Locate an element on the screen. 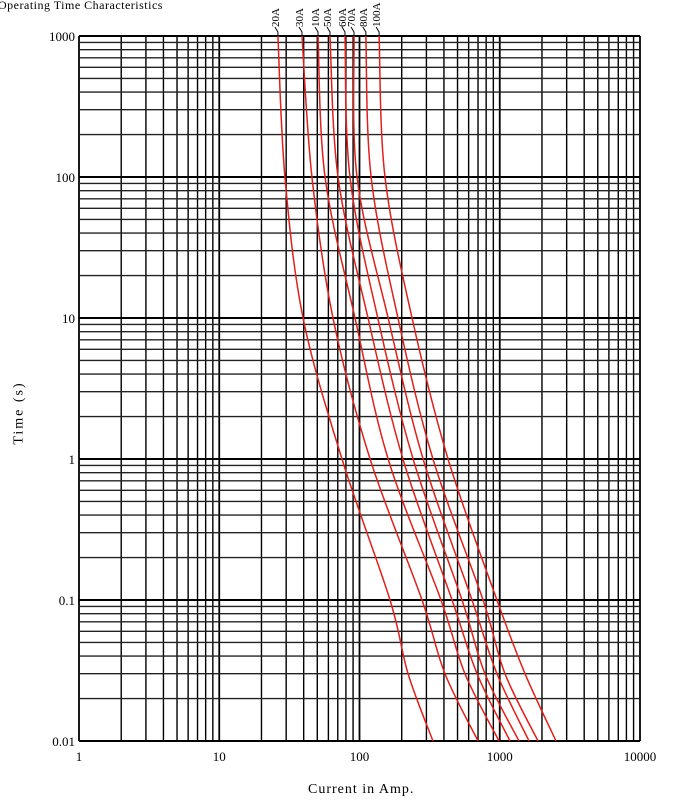 The image size is (679, 800). curve-label: 100A is located at coordinates (377, 15).